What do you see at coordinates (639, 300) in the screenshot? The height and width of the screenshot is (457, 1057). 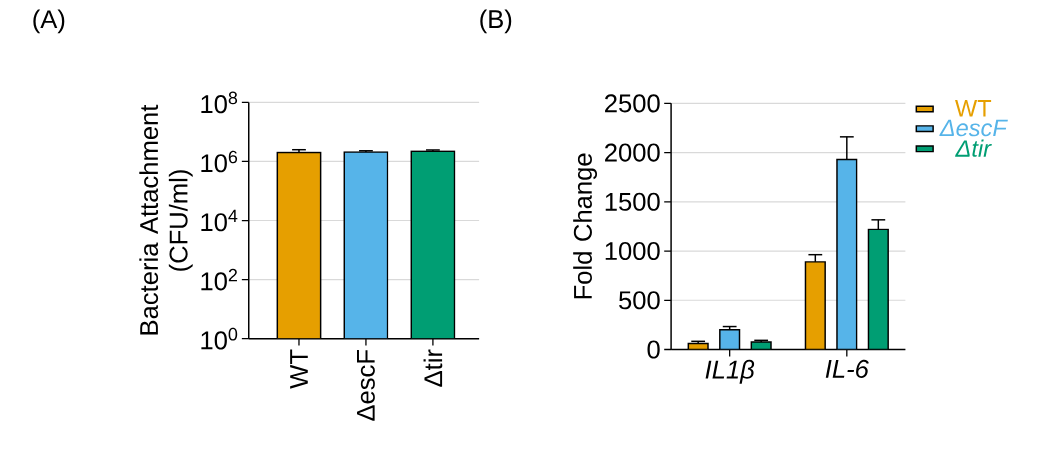 I see `y-tick-label: 500` at bounding box center [639, 300].